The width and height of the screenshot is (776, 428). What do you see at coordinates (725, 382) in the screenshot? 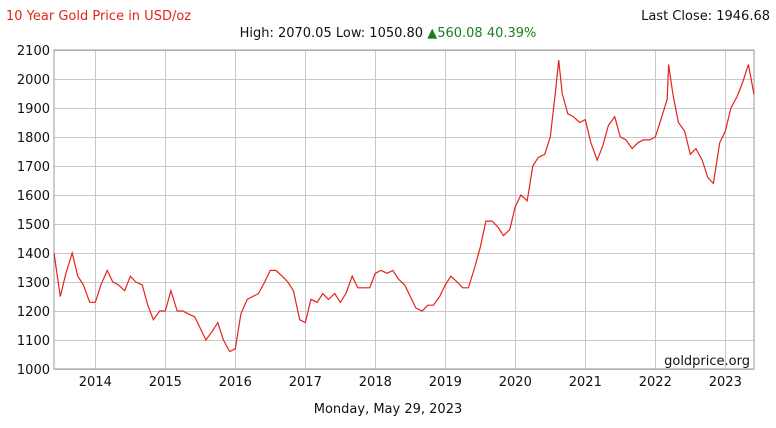
I see `x-tick-label: 2023` at bounding box center [725, 382].